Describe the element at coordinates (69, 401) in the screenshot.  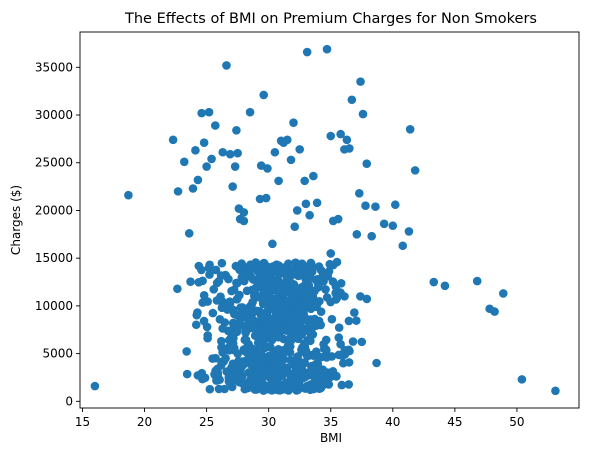
I see `y-tick-label: 0` at that location.